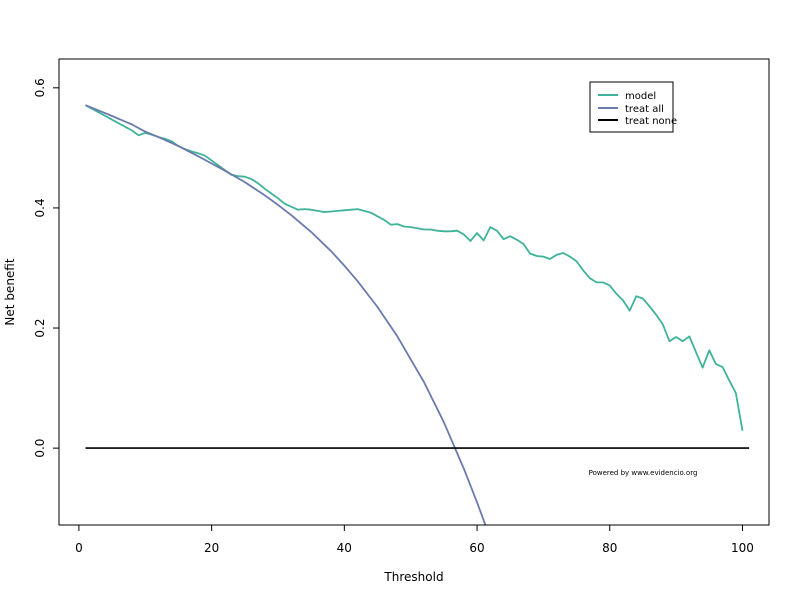 This screenshot has height=600, width=800. Describe the element at coordinates (40, 327) in the screenshot. I see `y-tick-label: 0.2` at that location.